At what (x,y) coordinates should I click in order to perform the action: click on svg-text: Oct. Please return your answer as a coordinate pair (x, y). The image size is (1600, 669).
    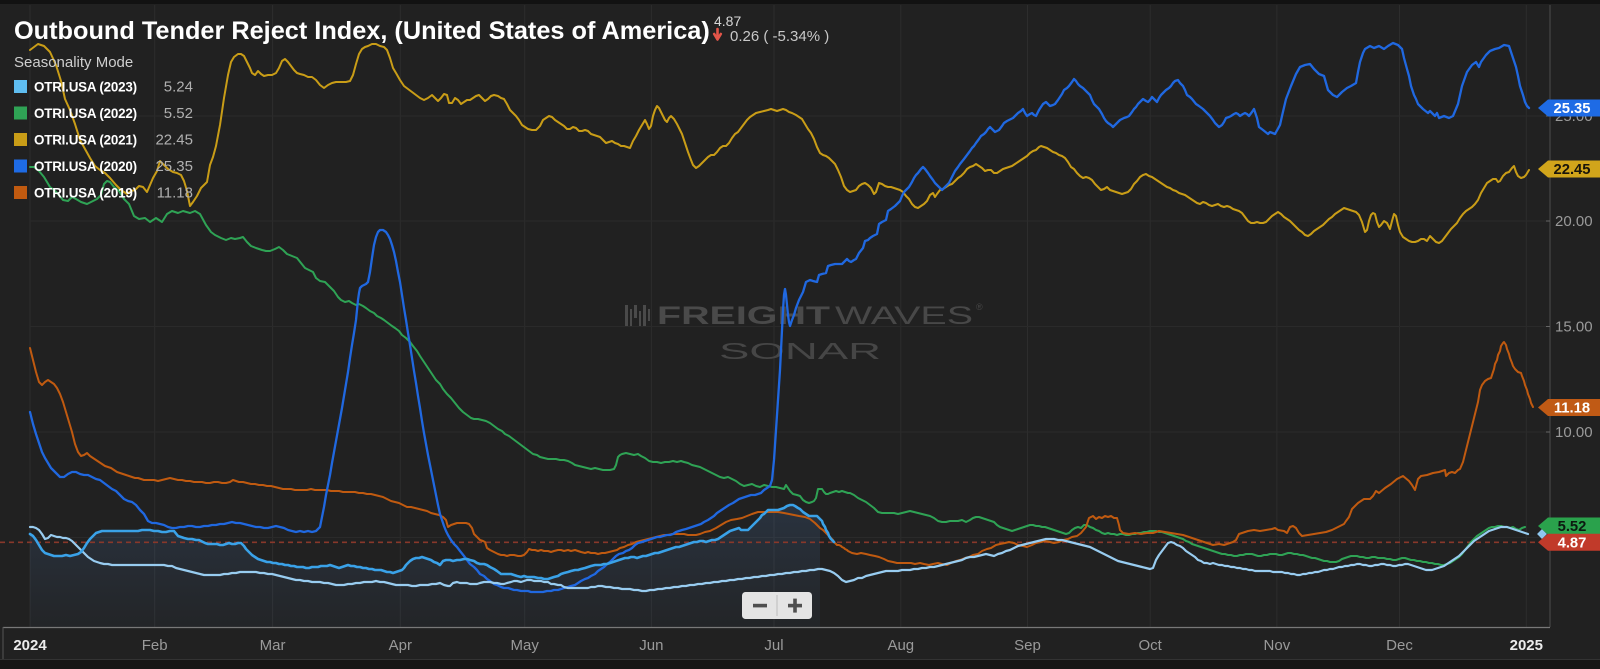
    Looking at the image, I should click on (1151, 645).